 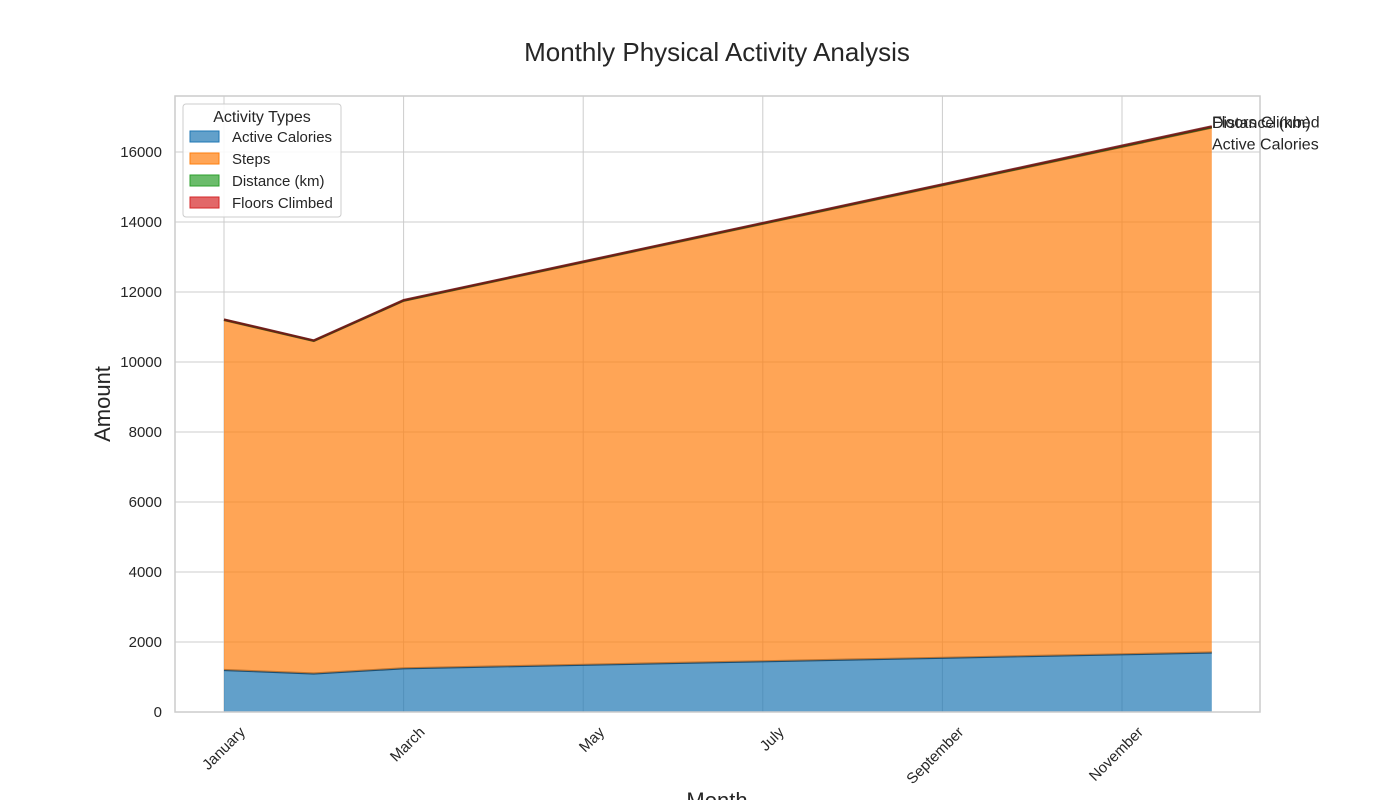 I want to click on x-axis-label: Month, so click(x=716, y=794).